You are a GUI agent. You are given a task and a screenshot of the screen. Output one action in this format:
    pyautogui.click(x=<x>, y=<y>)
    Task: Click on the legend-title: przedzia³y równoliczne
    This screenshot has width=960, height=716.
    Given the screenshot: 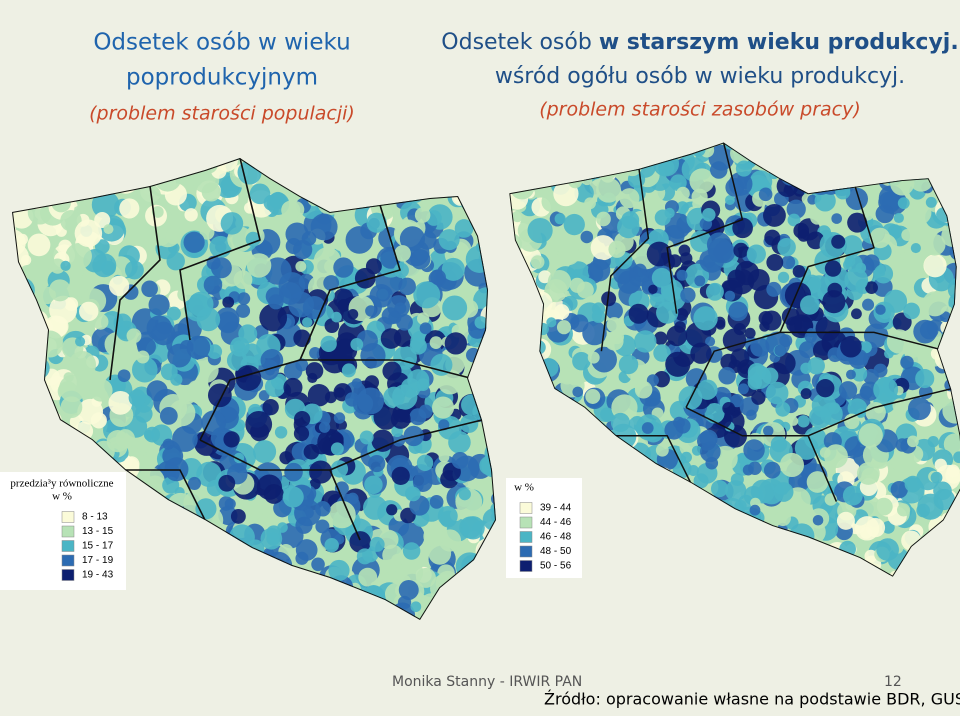 What is the action you would take?
    pyautogui.click(x=61, y=484)
    